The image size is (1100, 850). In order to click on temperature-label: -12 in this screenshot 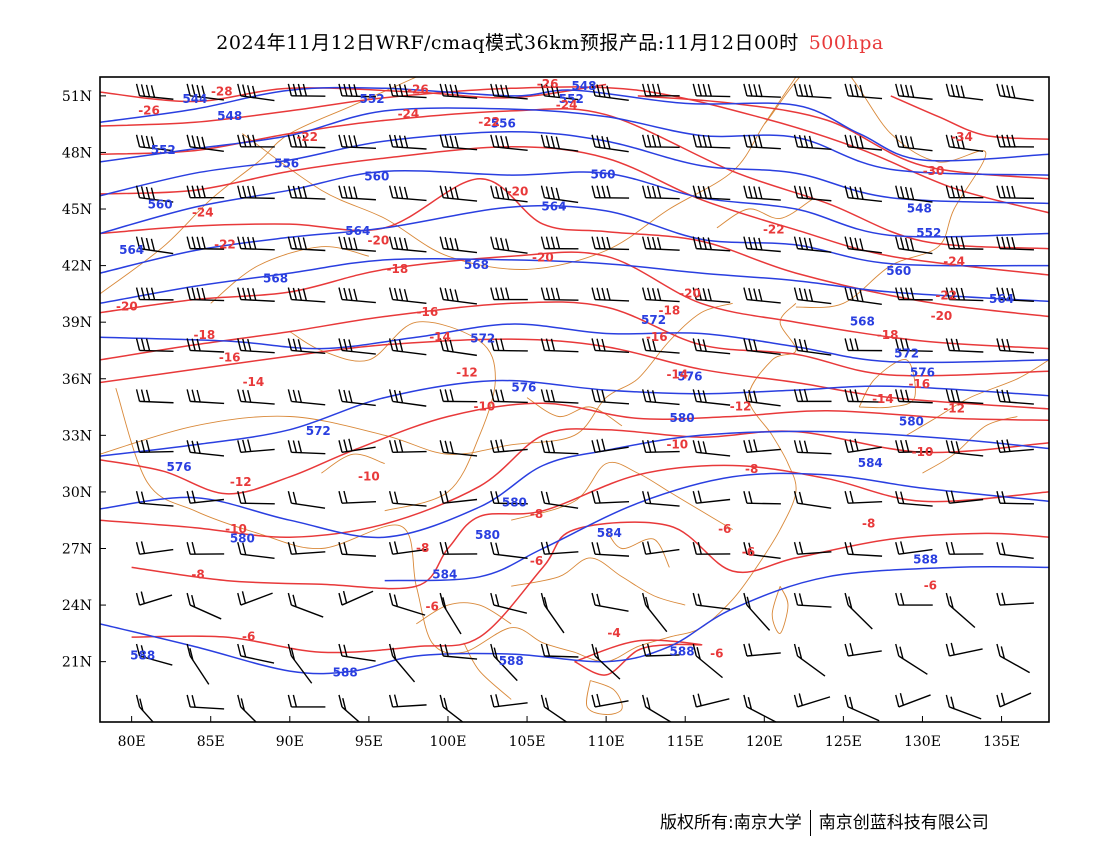, I will do `click(467, 373)`.